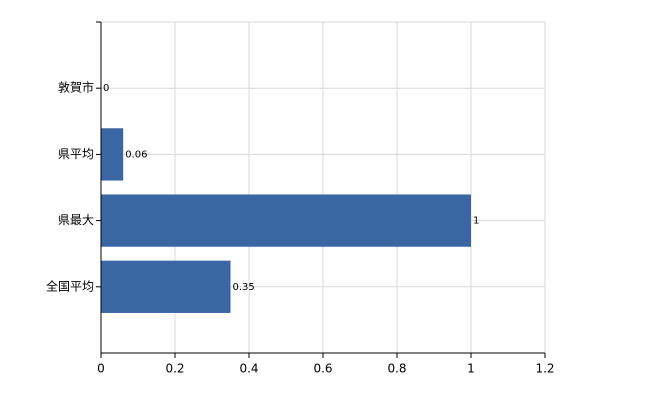  I want to click on x-tick-label: 1.2, so click(544, 369).